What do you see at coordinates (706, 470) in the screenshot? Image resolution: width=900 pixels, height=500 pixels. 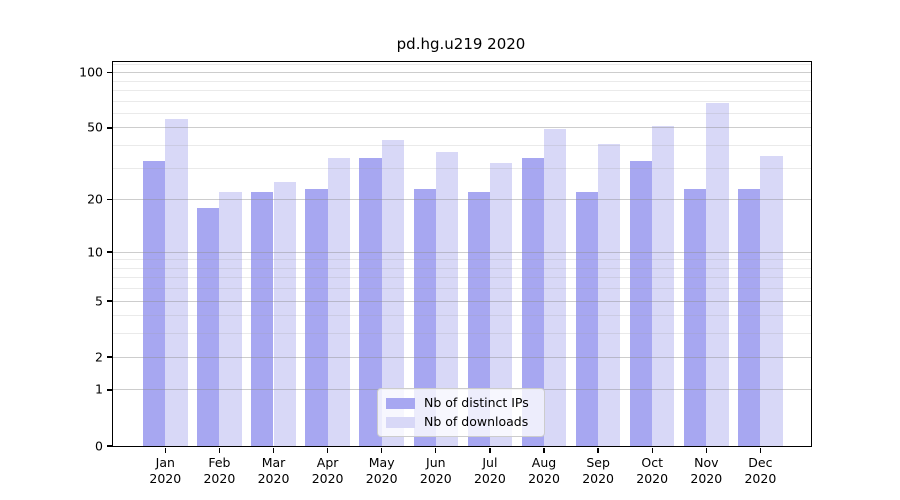 I see `x-tick-label: Nov 2020` at bounding box center [706, 470].